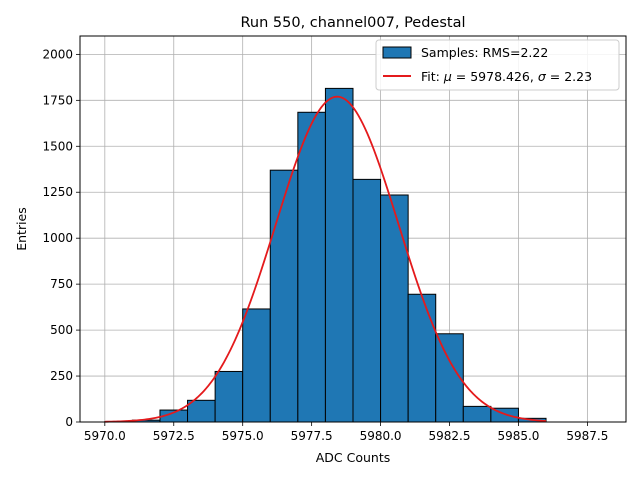 This screenshot has height=480, width=640. Describe the element at coordinates (57, 146) in the screenshot. I see `y-tick-label: 1500` at that location.